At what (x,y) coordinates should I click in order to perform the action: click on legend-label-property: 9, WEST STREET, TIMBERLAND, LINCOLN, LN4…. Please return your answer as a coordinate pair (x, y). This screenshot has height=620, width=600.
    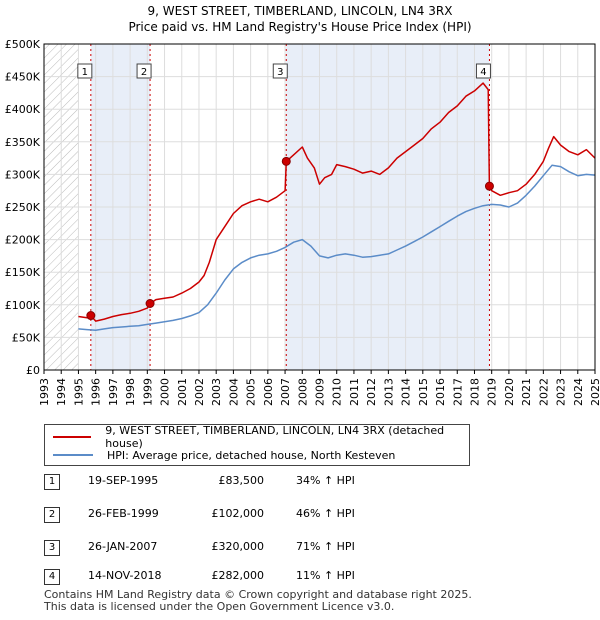
    Looking at the image, I should click on (275, 437).